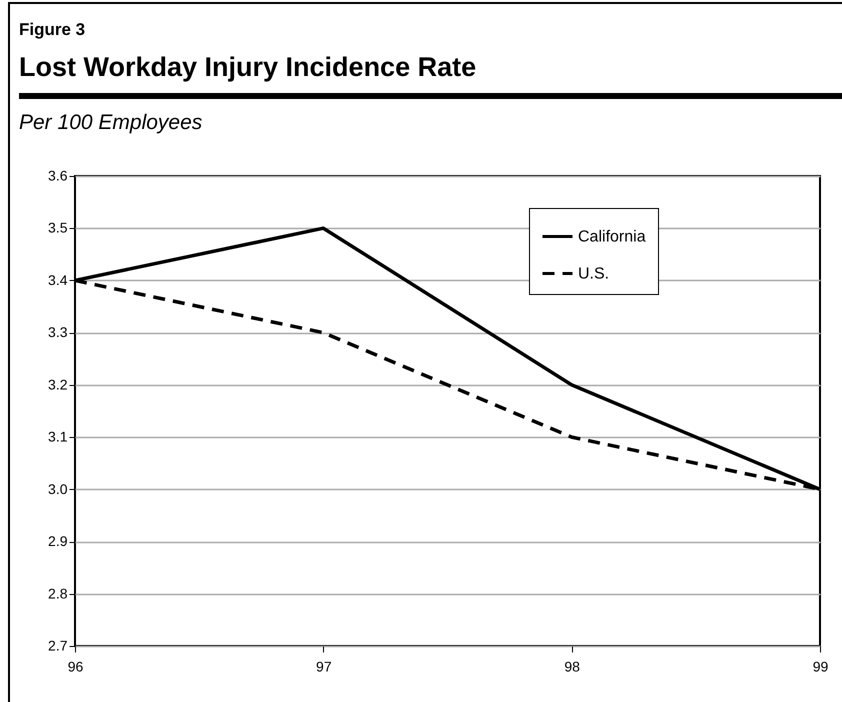  What do you see at coordinates (52, 30) in the screenshot?
I see `caption: Figure 3` at bounding box center [52, 30].